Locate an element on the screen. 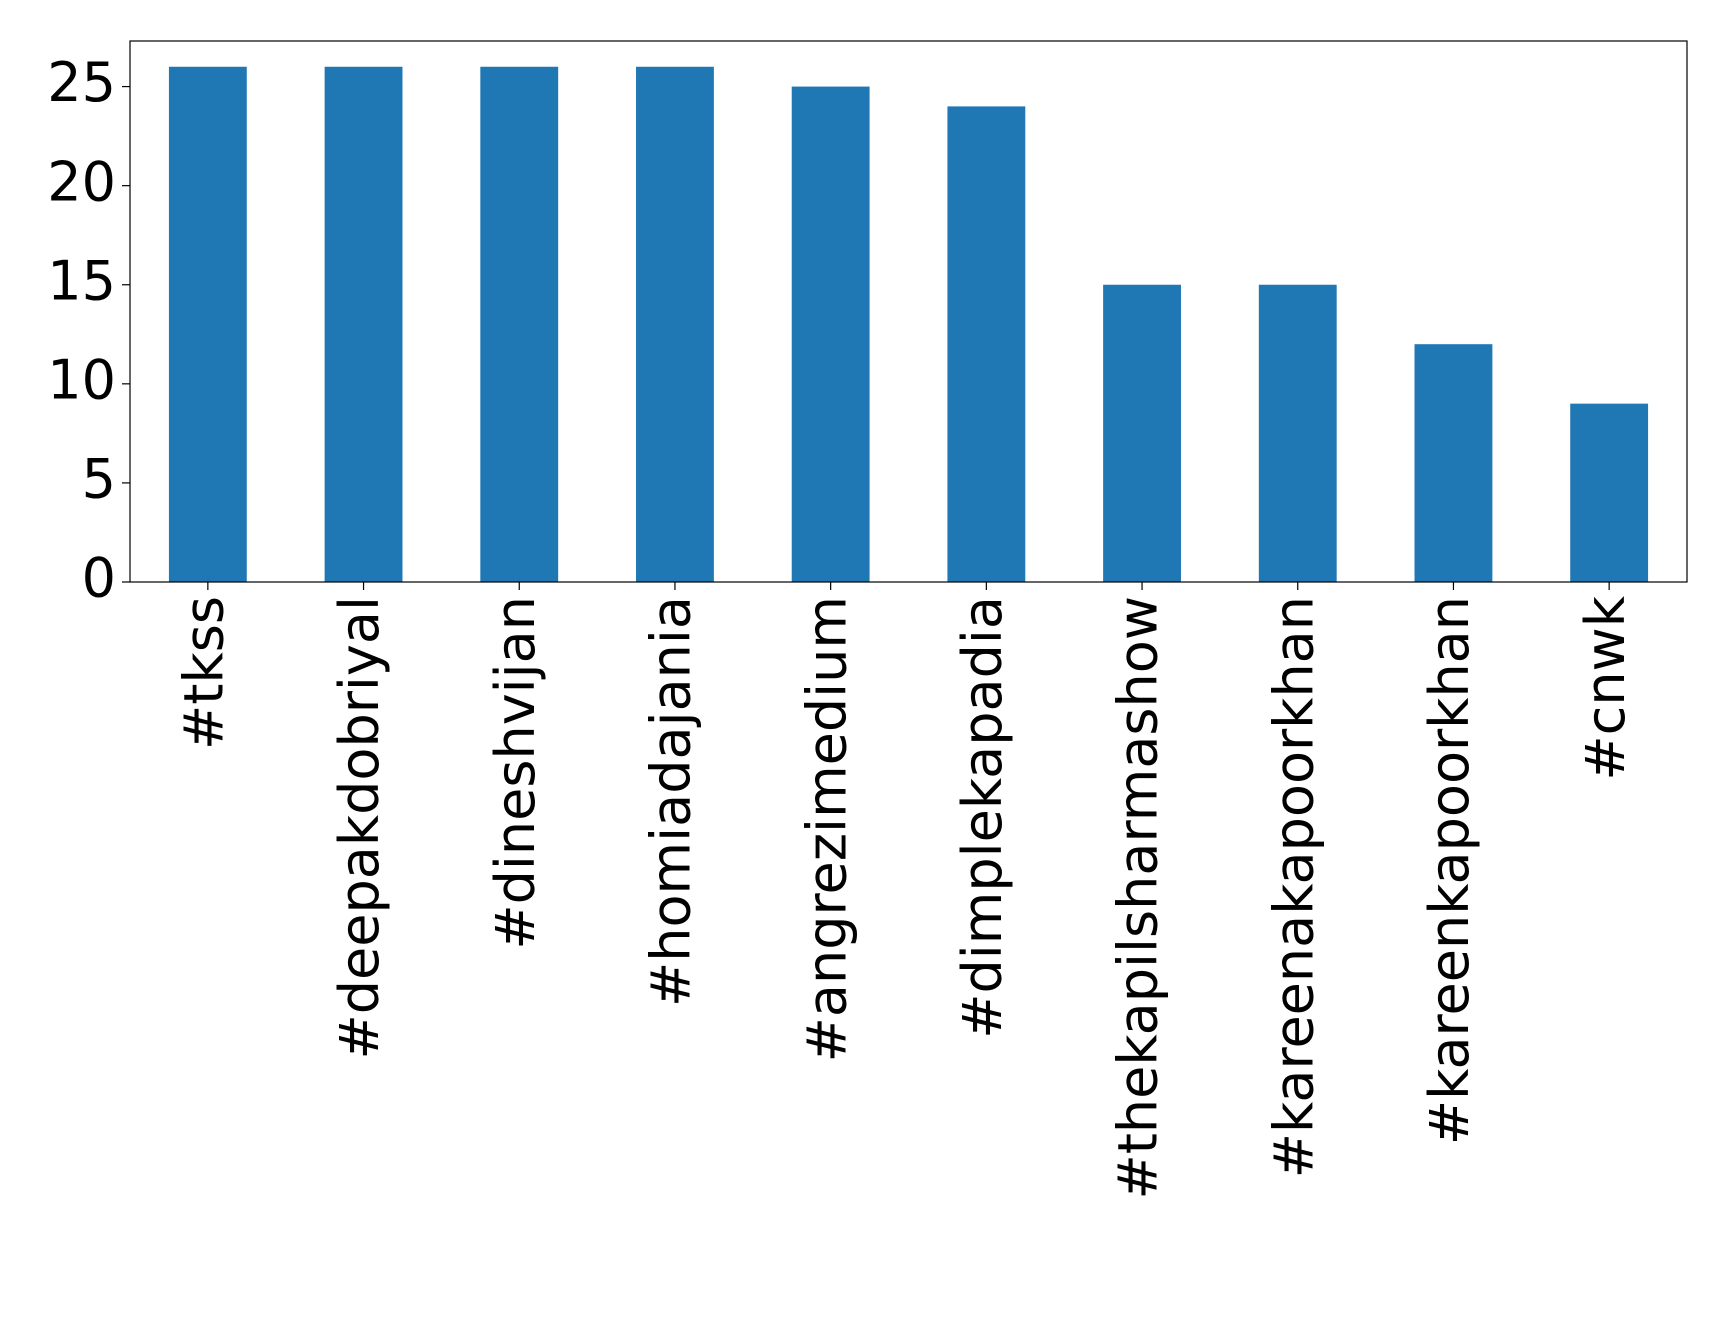  x-tick-label: #kareenakapoorkhan is located at coordinates (1293, 887).